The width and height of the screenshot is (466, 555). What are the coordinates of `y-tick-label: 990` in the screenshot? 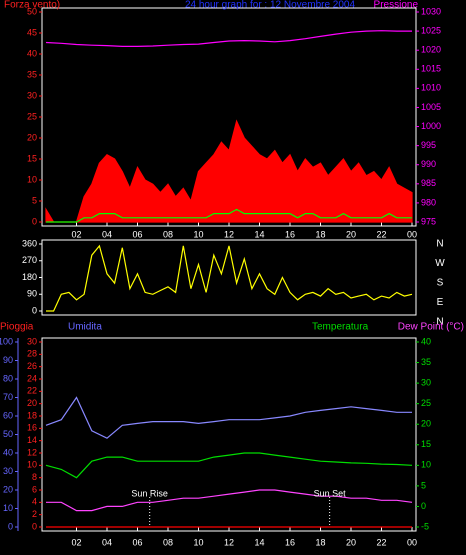 It's located at (428, 164).